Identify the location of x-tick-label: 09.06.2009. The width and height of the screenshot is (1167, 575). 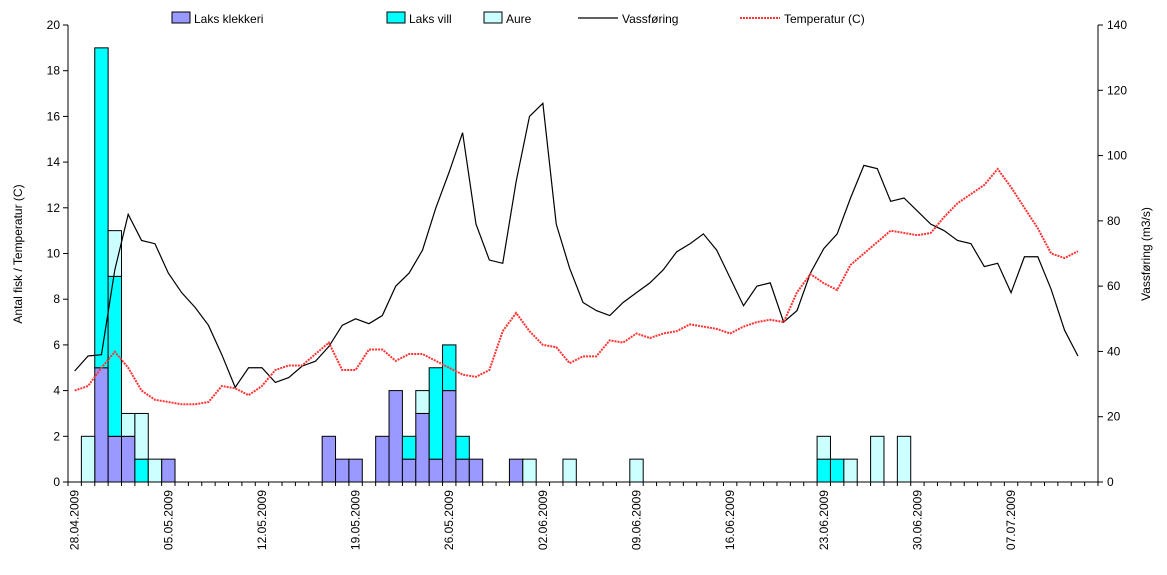
(637, 520).